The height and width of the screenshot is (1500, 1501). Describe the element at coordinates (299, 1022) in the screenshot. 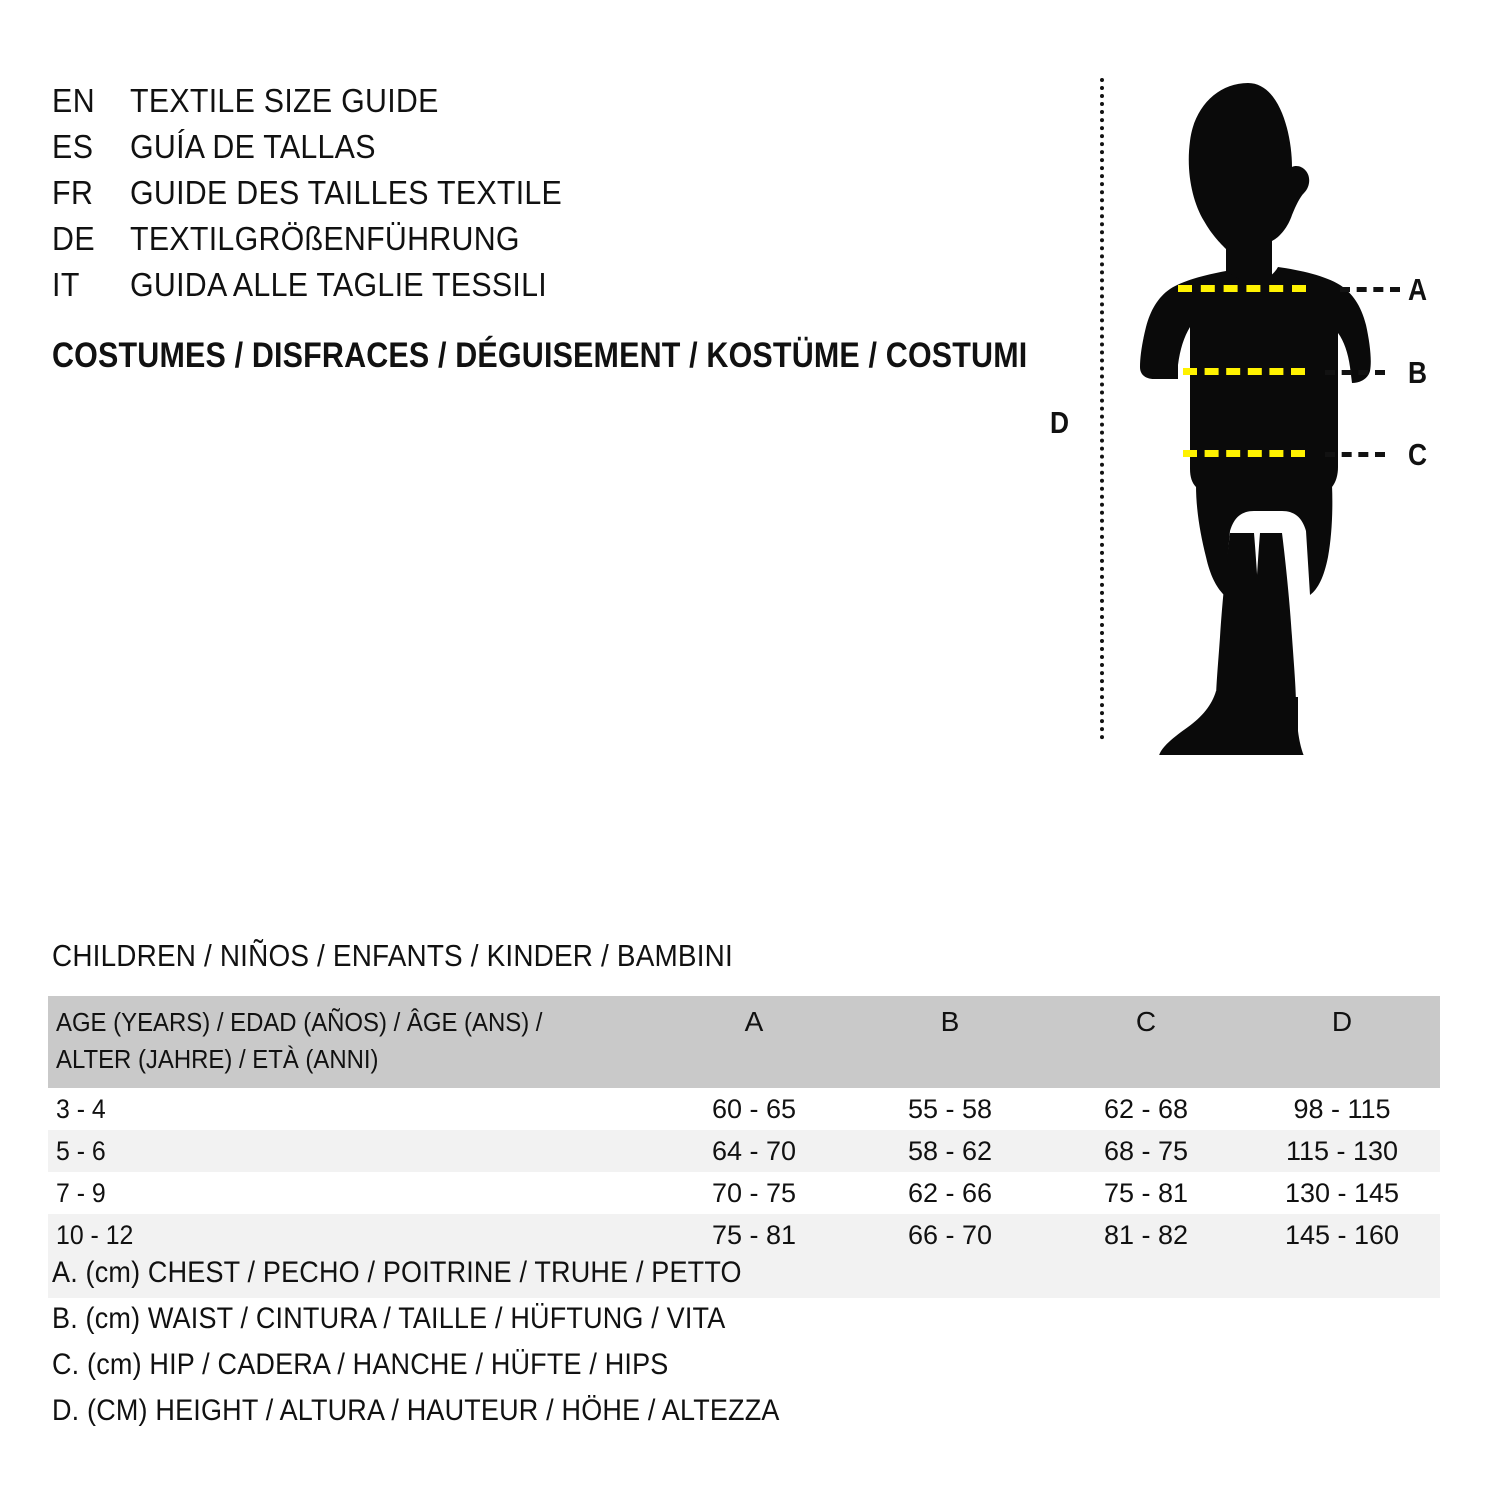

I see `column-header-age-line1: AGE (YEARS) / EDAD (AÑOS) / ÂGE (ANS) /` at that location.